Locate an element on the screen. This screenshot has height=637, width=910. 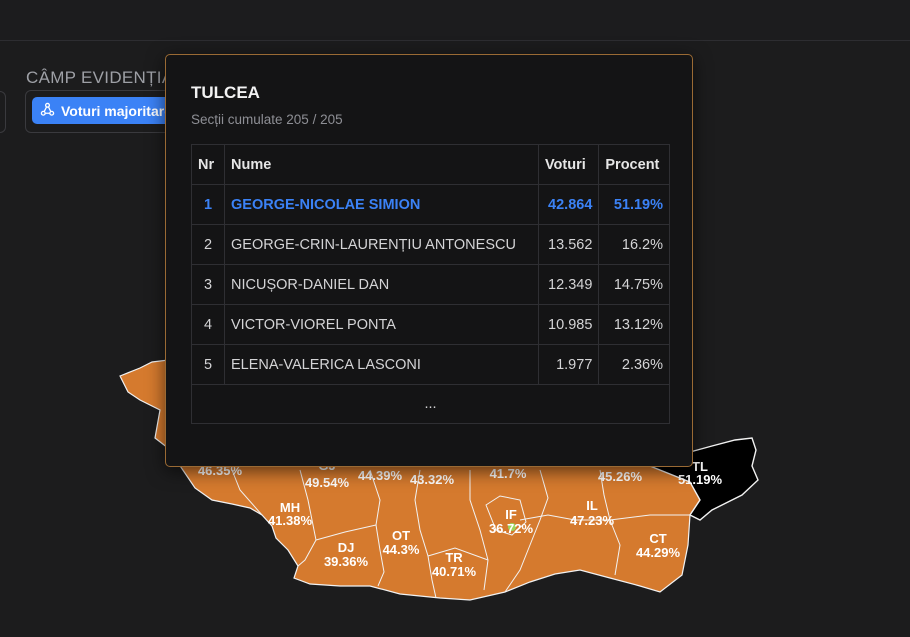
table-header-row: Nr Nume Voturi Procent is located at coordinates (430, 164).